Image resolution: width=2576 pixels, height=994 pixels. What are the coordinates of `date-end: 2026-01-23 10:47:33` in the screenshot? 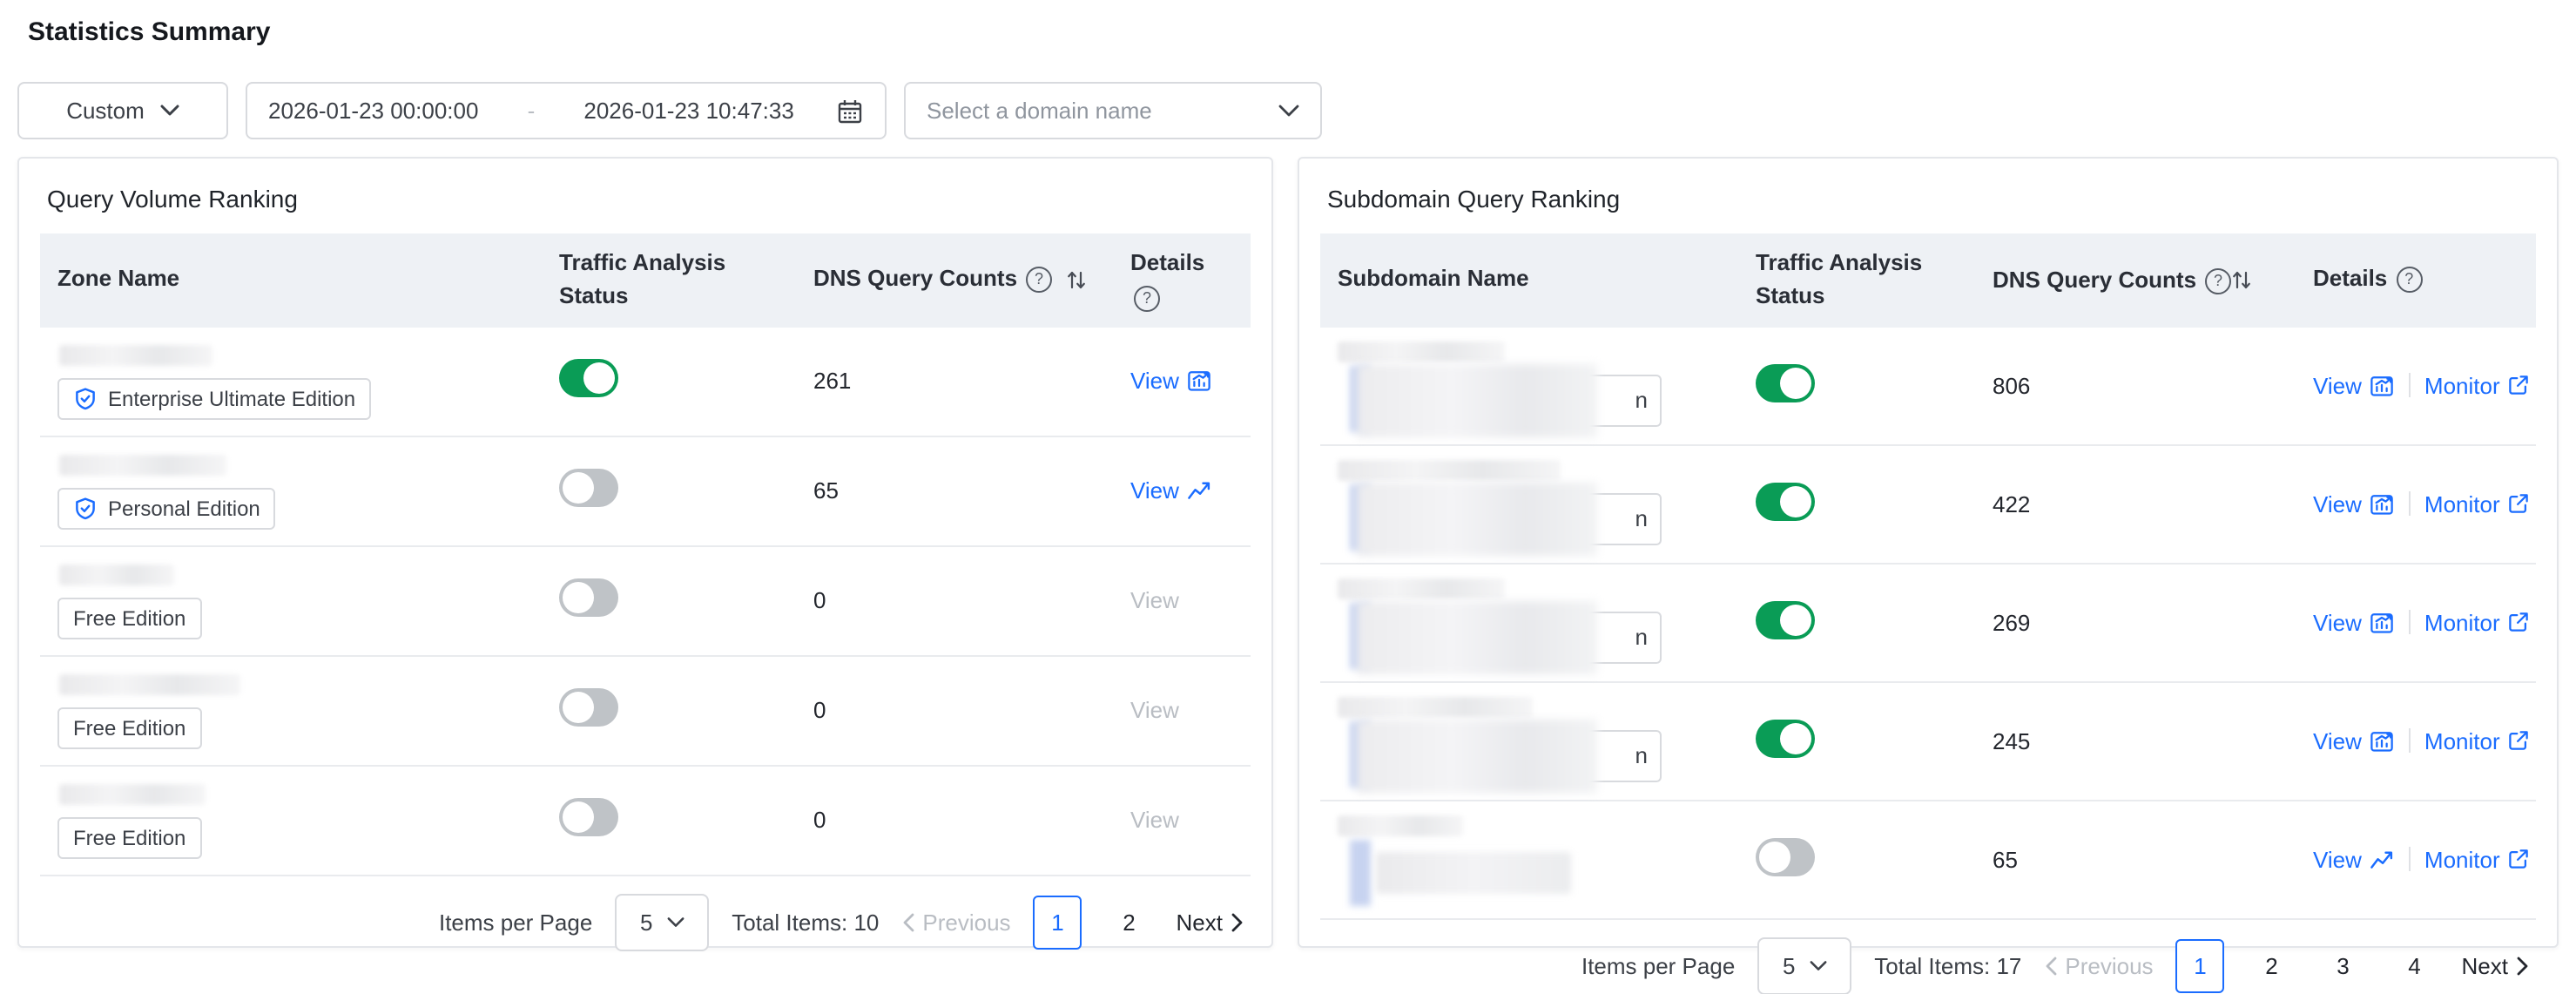 It's located at (688, 111).